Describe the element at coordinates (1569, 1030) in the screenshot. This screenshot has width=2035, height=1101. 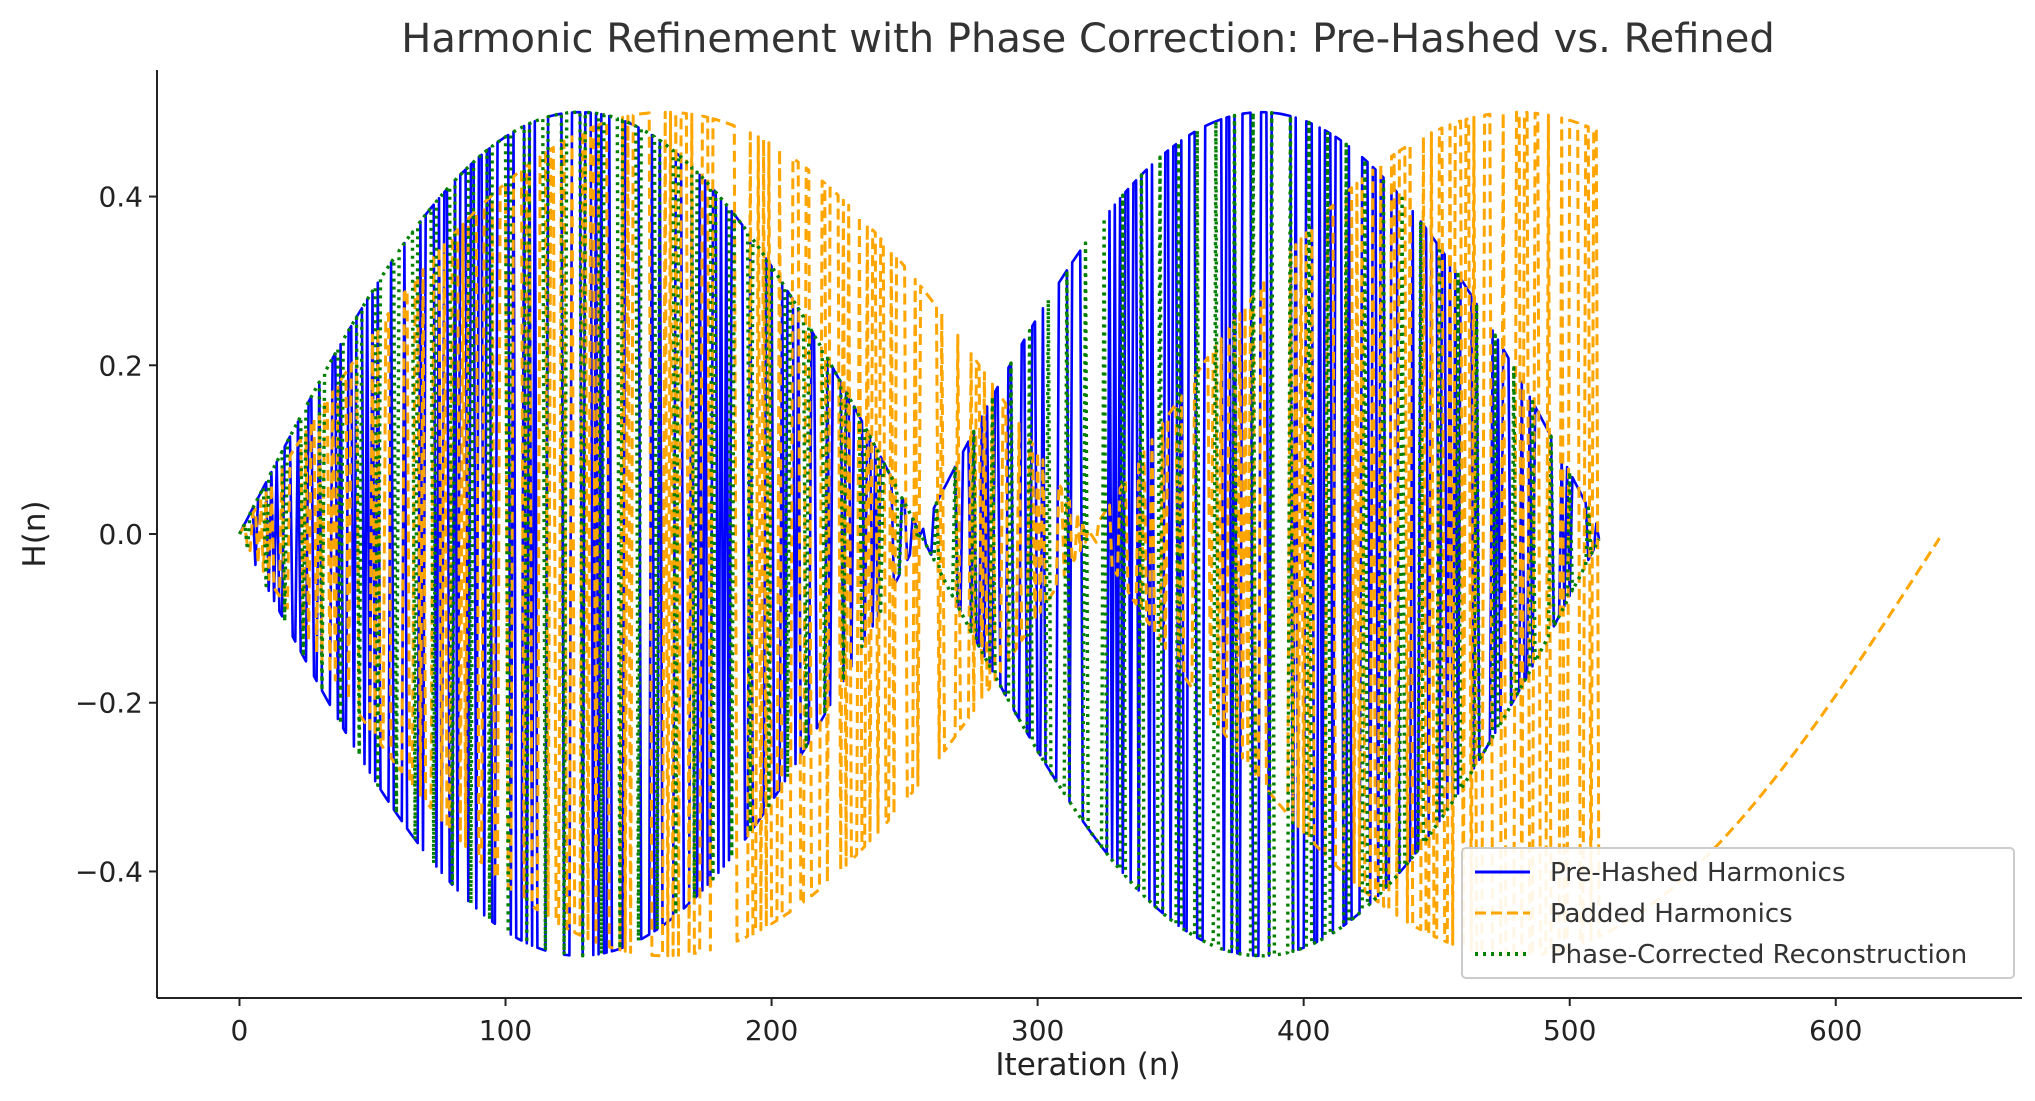
I see `x-tick-label: 500` at that location.